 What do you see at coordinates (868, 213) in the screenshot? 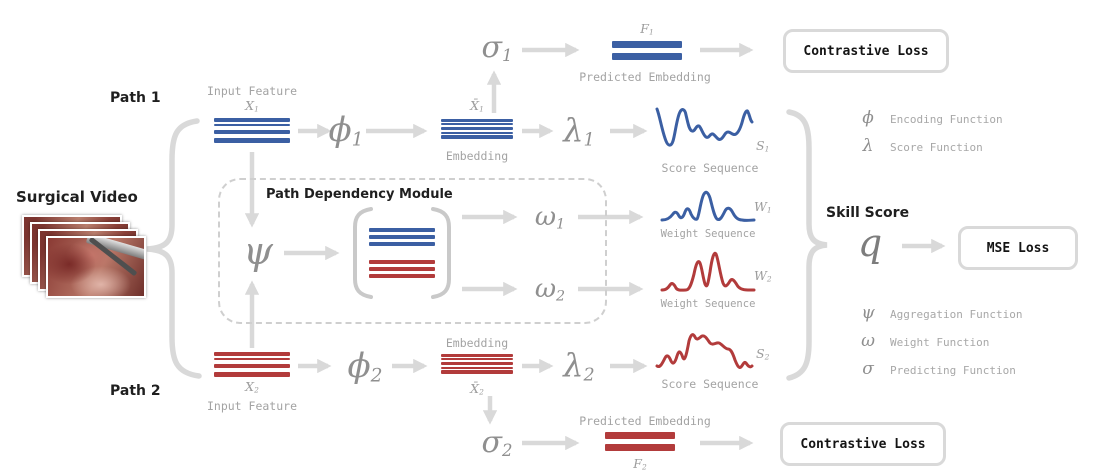
I see `skill-score-label: Skill Score` at bounding box center [868, 213].